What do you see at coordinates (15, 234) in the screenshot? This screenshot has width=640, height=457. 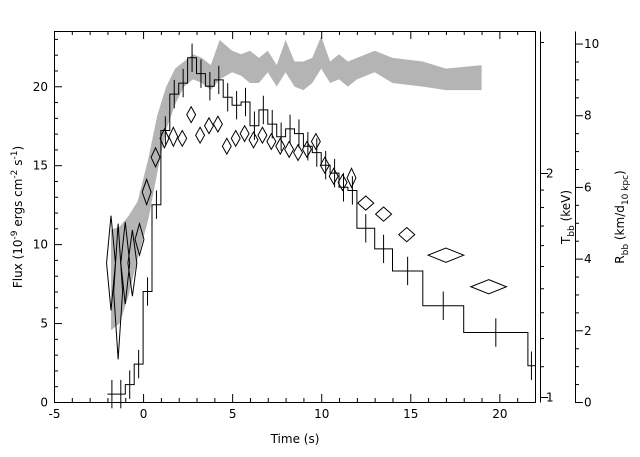 I see `flux-label-sup1: -9` at bounding box center [15, 234].